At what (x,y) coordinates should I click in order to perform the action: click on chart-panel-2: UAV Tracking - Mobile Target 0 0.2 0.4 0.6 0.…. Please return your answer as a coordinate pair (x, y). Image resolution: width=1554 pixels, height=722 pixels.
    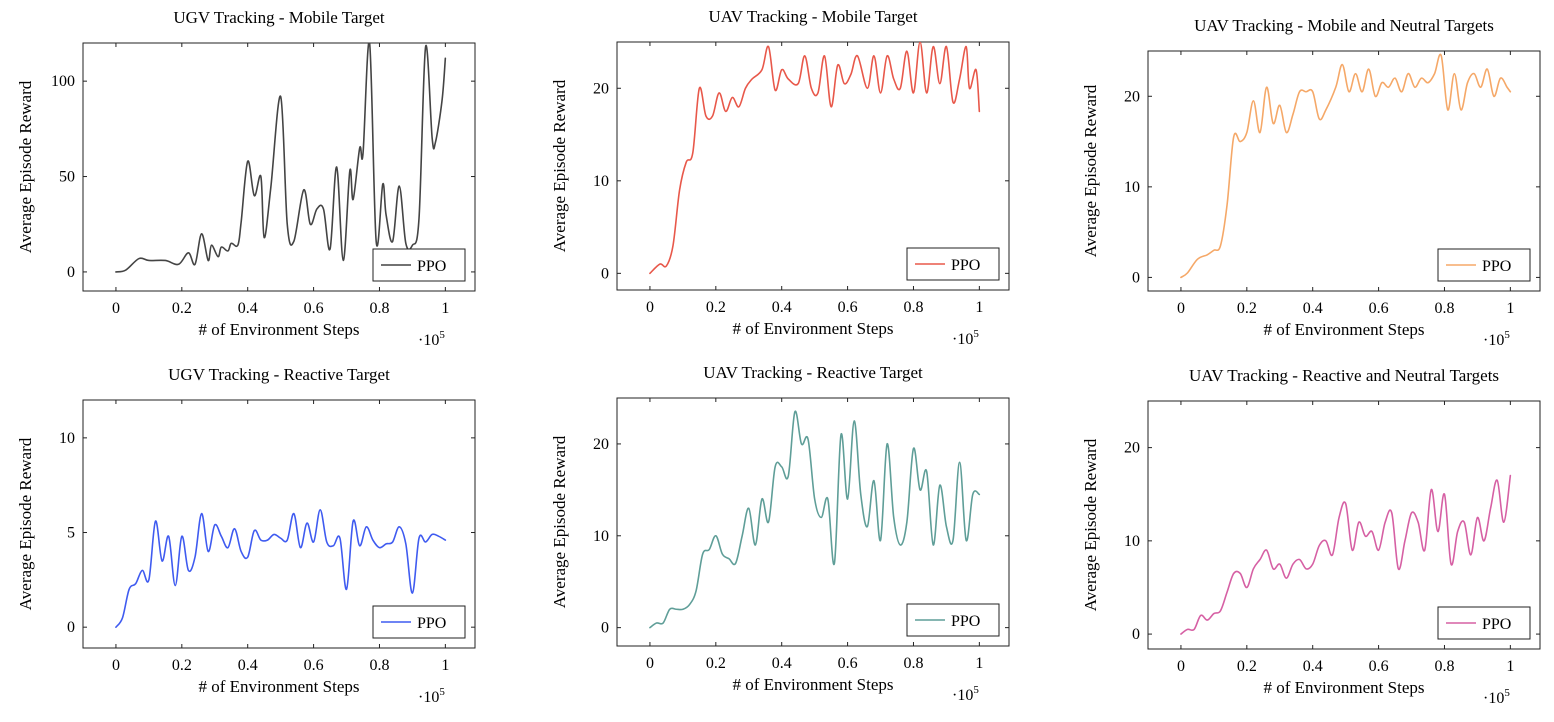
    Looking at the image, I should click on (780, 177).